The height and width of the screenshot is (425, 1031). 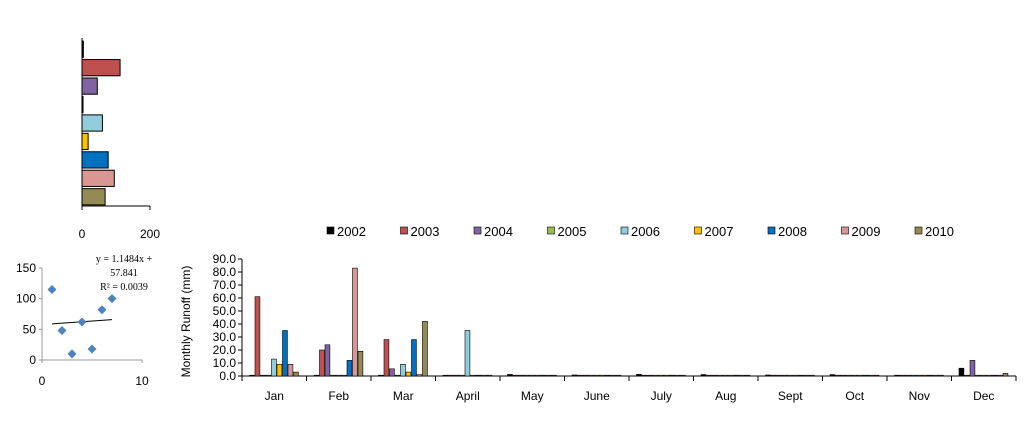 I want to click on bar-2007-Oct, so click(x=860, y=375).